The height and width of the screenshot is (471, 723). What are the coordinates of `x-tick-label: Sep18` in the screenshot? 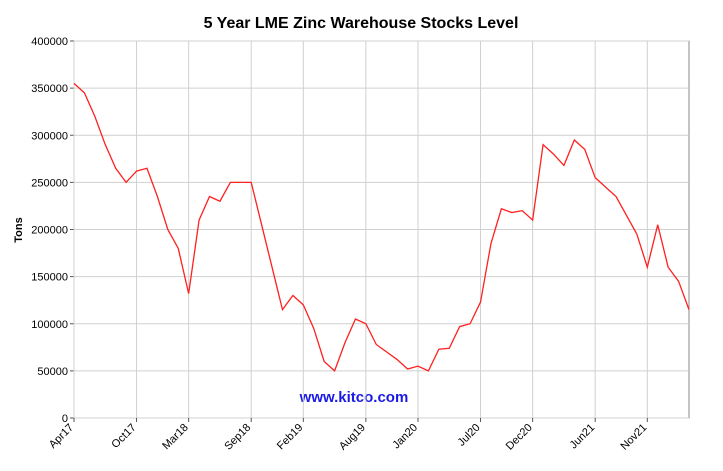 It's located at (237, 437).